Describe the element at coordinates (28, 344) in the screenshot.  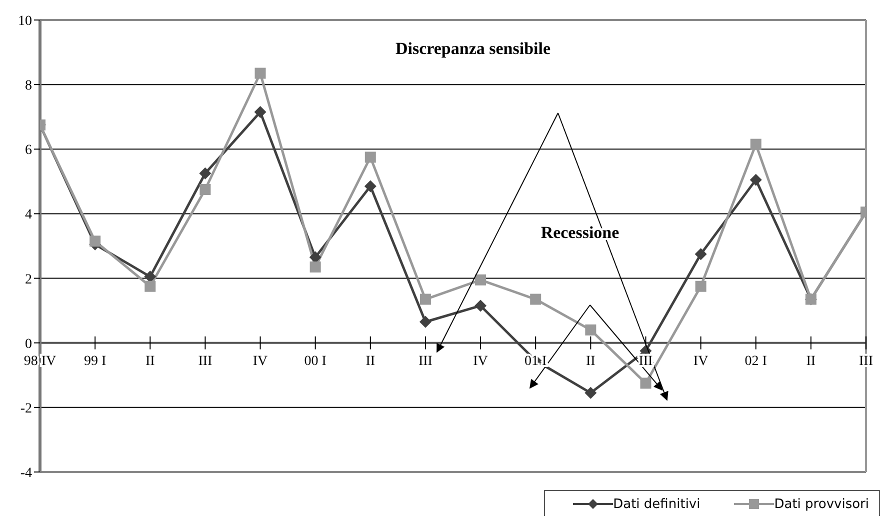
I see `y-tick-label: 0` at that location.